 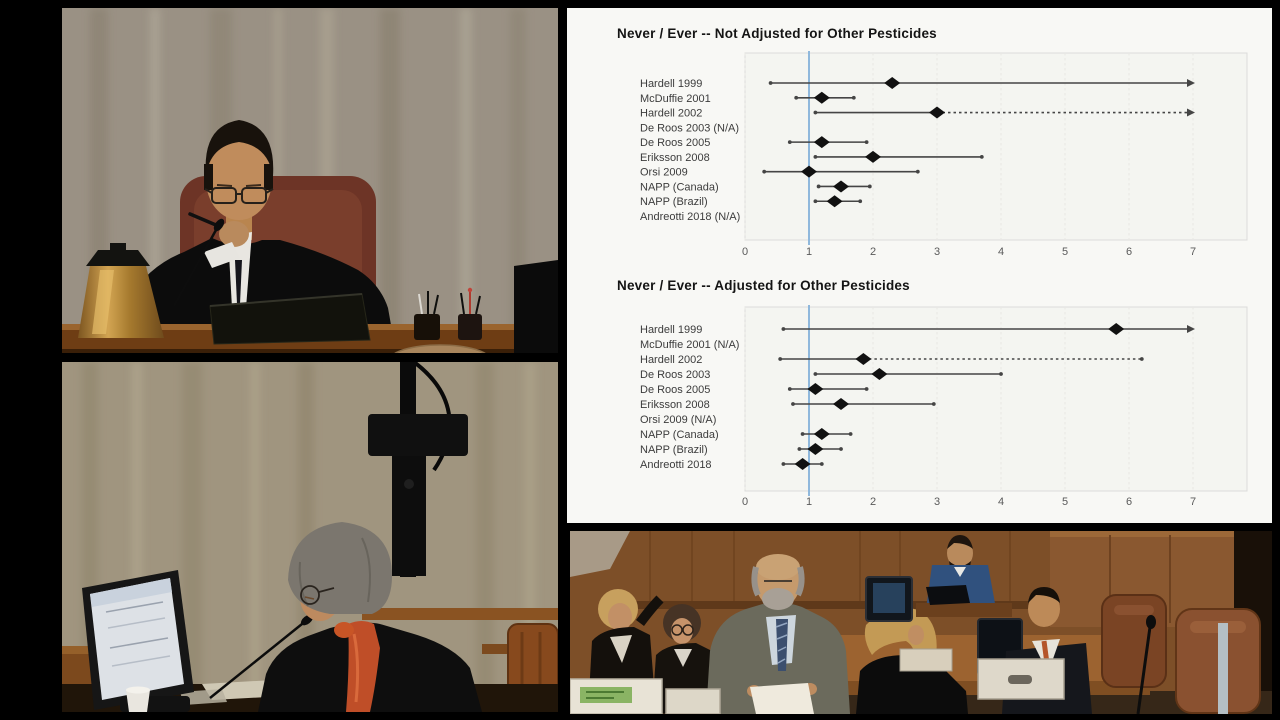 What do you see at coordinates (964, 576) in the screenshot?
I see `standing-man-blue-suit` at bounding box center [964, 576].